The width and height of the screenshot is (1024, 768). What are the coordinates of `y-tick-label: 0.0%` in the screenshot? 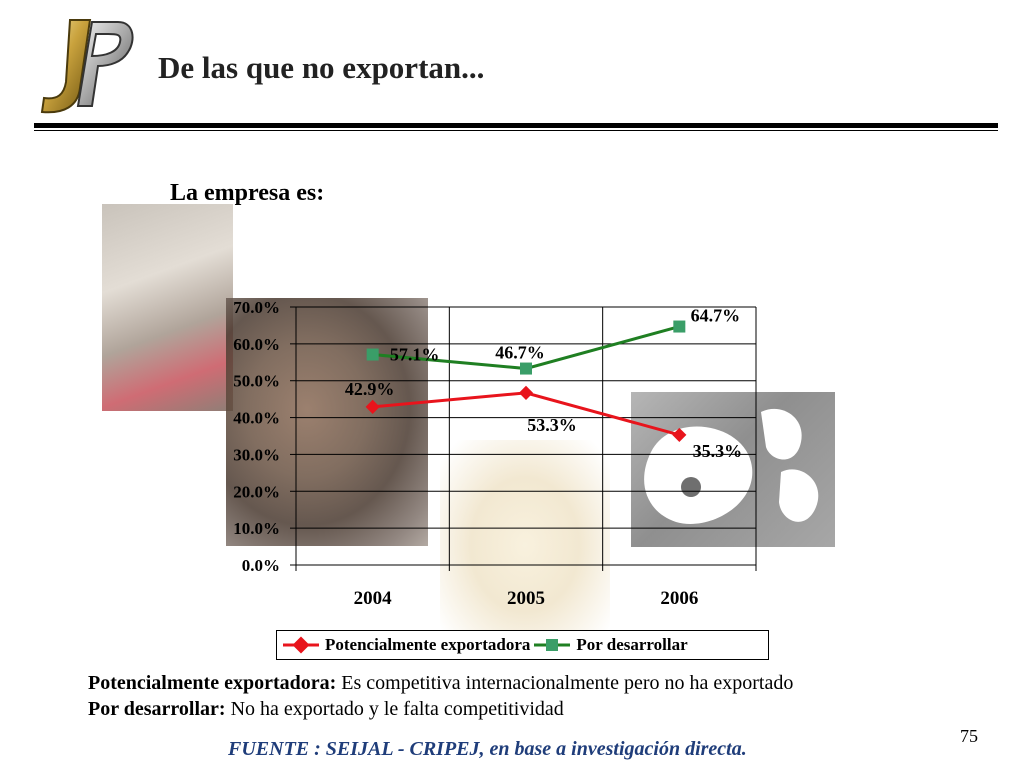 It's located at (261, 565).